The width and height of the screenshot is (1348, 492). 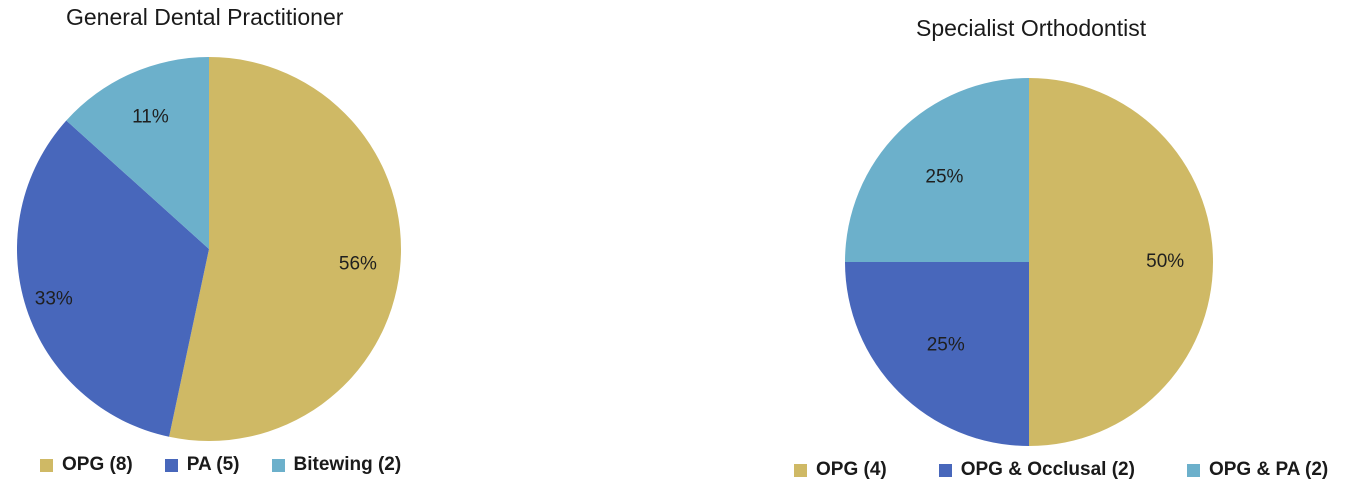 What do you see at coordinates (150, 116) in the screenshot?
I see `slice-percent-label-bitewing-2: 11%` at bounding box center [150, 116].